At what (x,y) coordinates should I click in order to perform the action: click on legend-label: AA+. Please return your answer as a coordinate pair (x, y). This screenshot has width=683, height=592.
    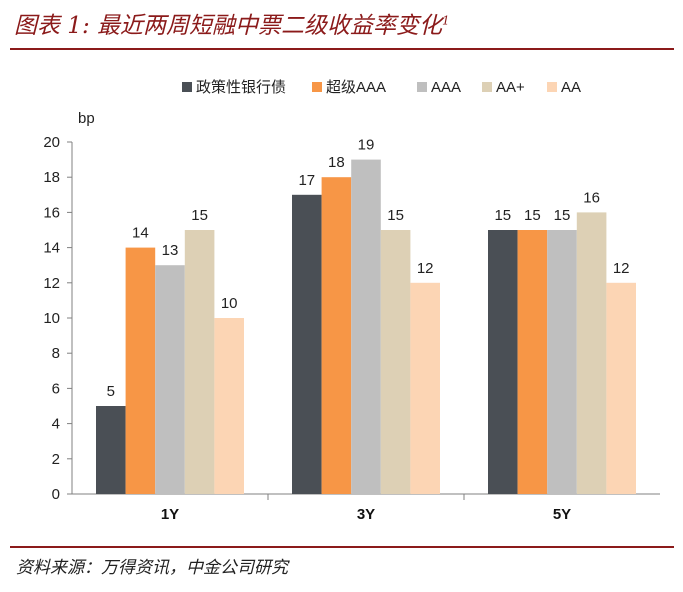
    Looking at the image, I should click on (510, 87).